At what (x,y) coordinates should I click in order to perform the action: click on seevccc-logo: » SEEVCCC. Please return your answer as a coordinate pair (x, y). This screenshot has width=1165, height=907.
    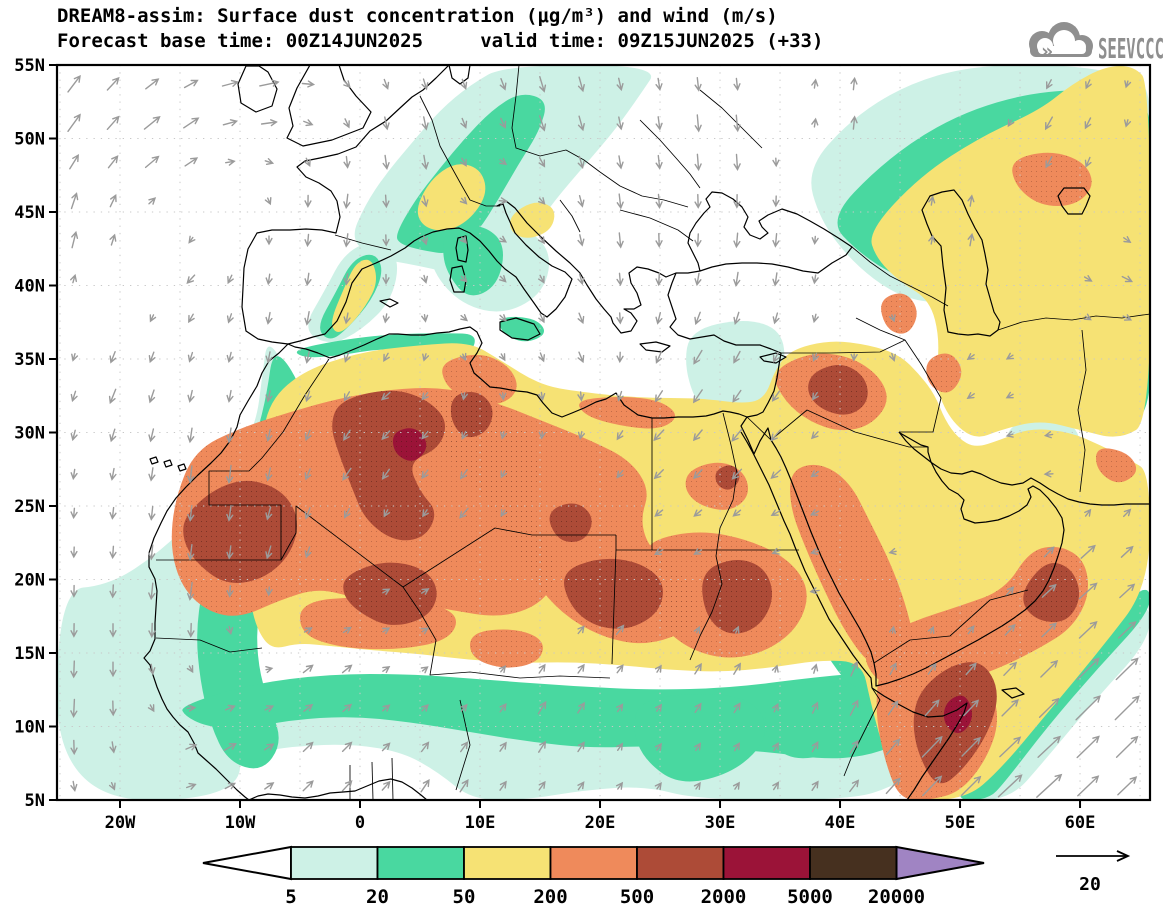
    Looking at the image, I should click on (1096, 43).